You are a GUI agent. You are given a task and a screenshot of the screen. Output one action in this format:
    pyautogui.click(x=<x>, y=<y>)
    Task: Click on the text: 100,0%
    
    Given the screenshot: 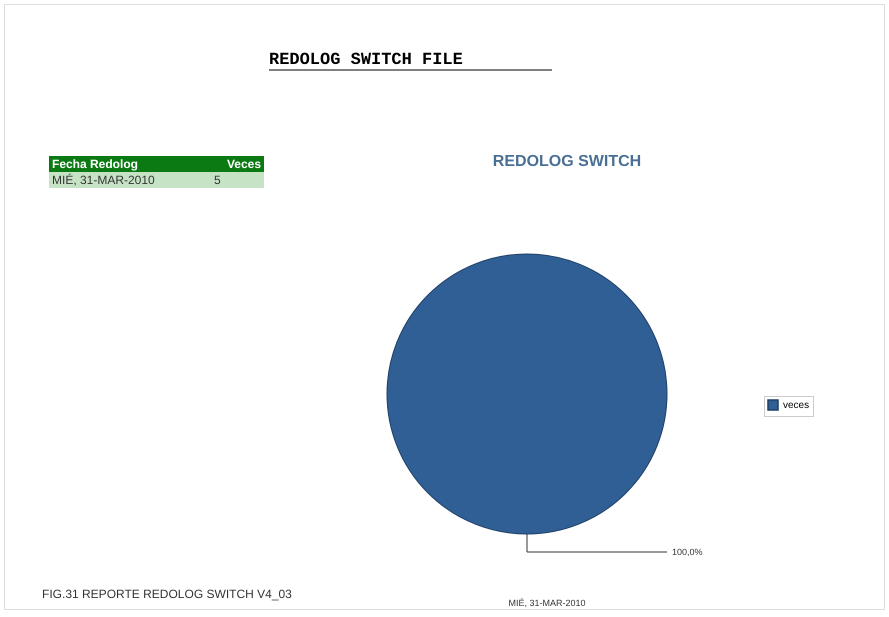 What is the action you would take?
    pyautogui.click(x=687, y=552)
    